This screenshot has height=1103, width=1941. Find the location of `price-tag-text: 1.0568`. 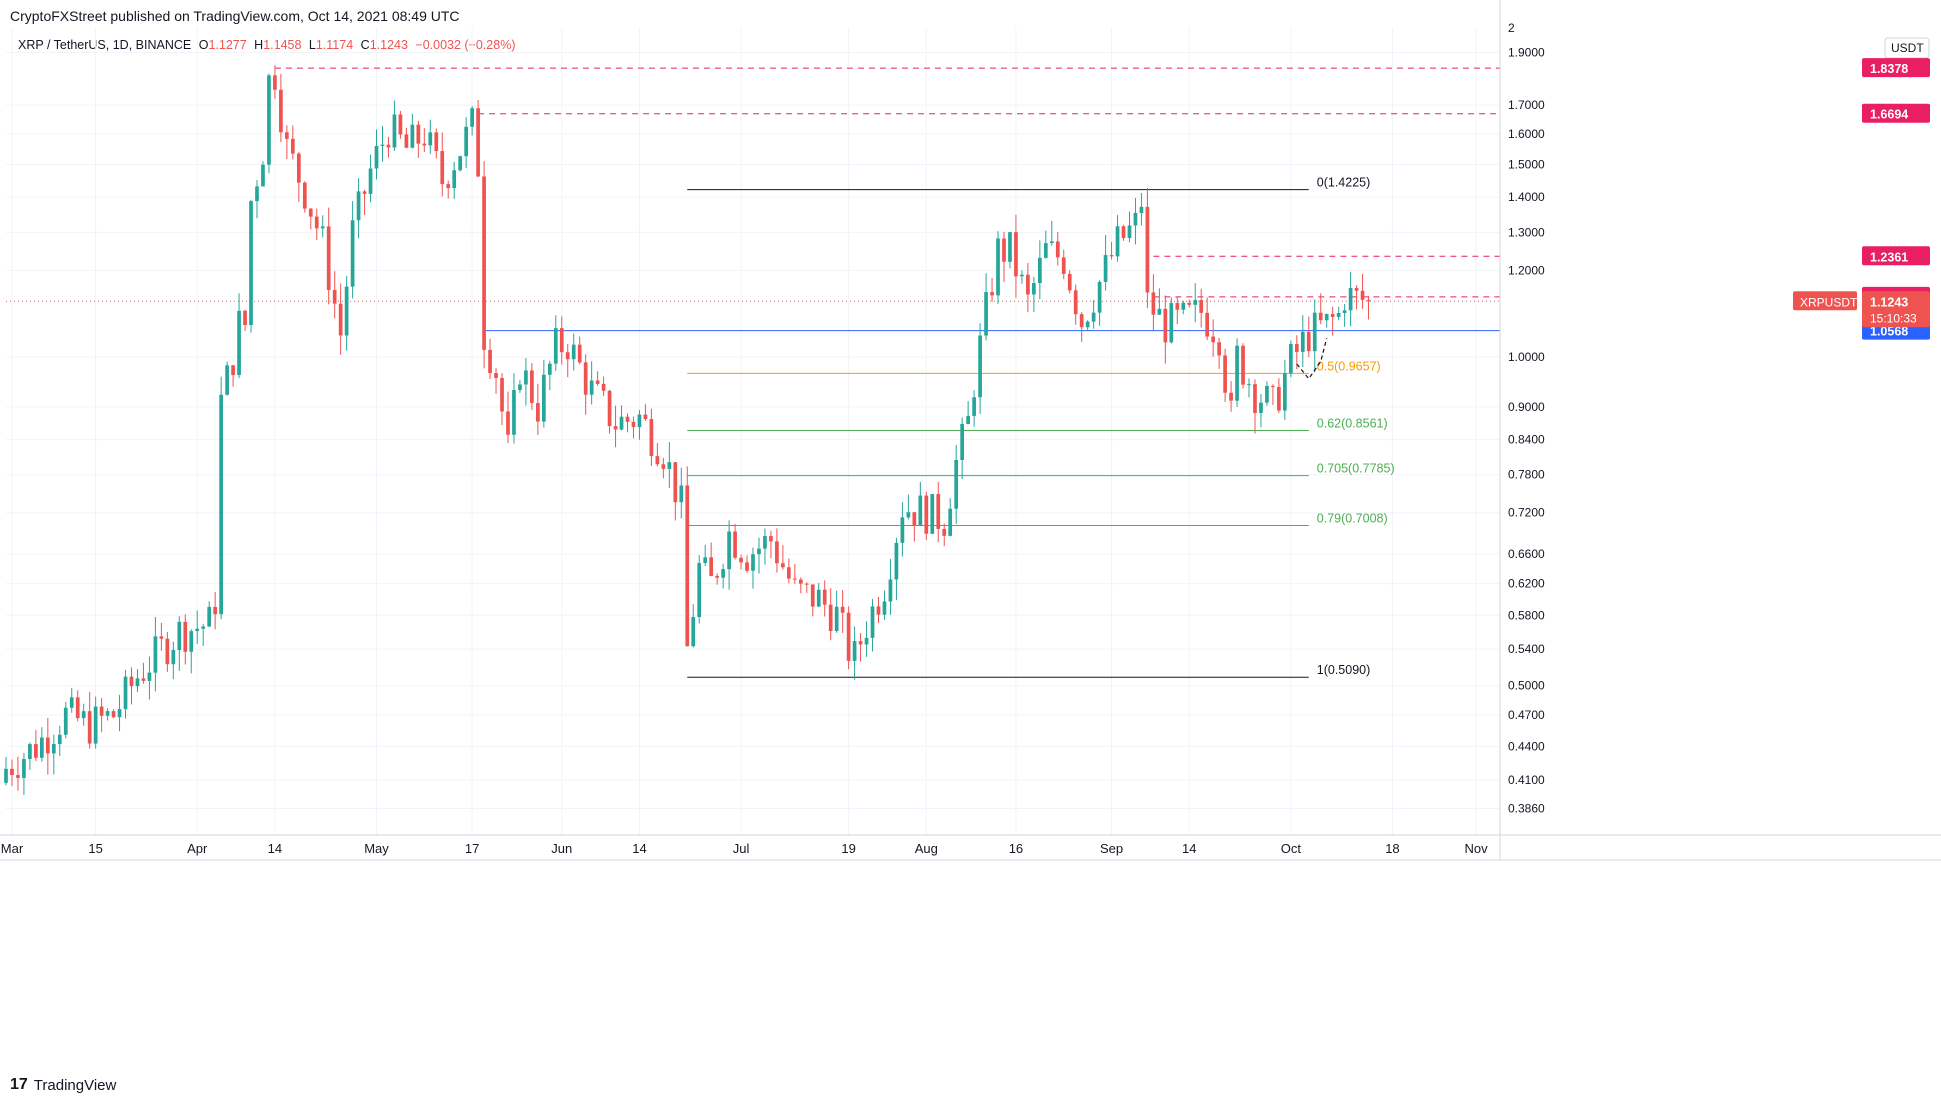

price-tag-text: 1.0568 is located at coordinates (1889, 332).